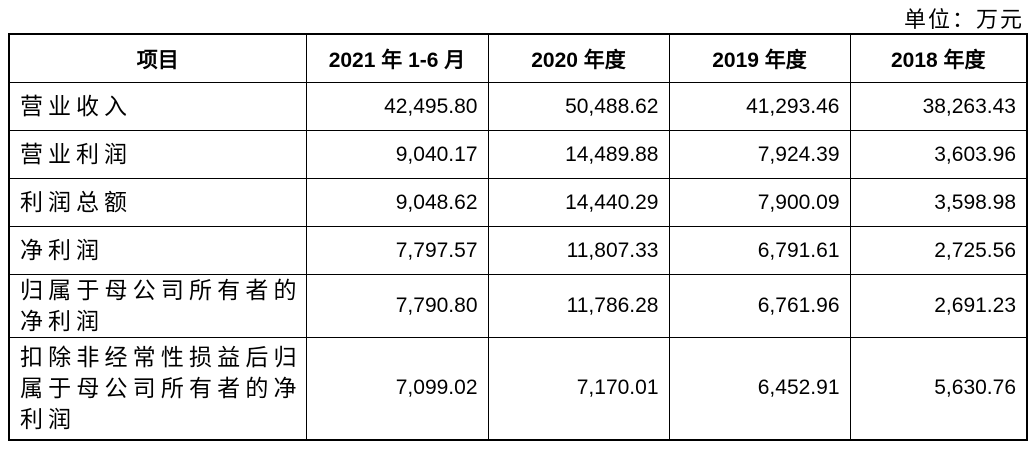  What do you see at coordinates (397, 388) in the screenshot?
I see `cell-value: 7,099.02` at bounding box center [397, 388].